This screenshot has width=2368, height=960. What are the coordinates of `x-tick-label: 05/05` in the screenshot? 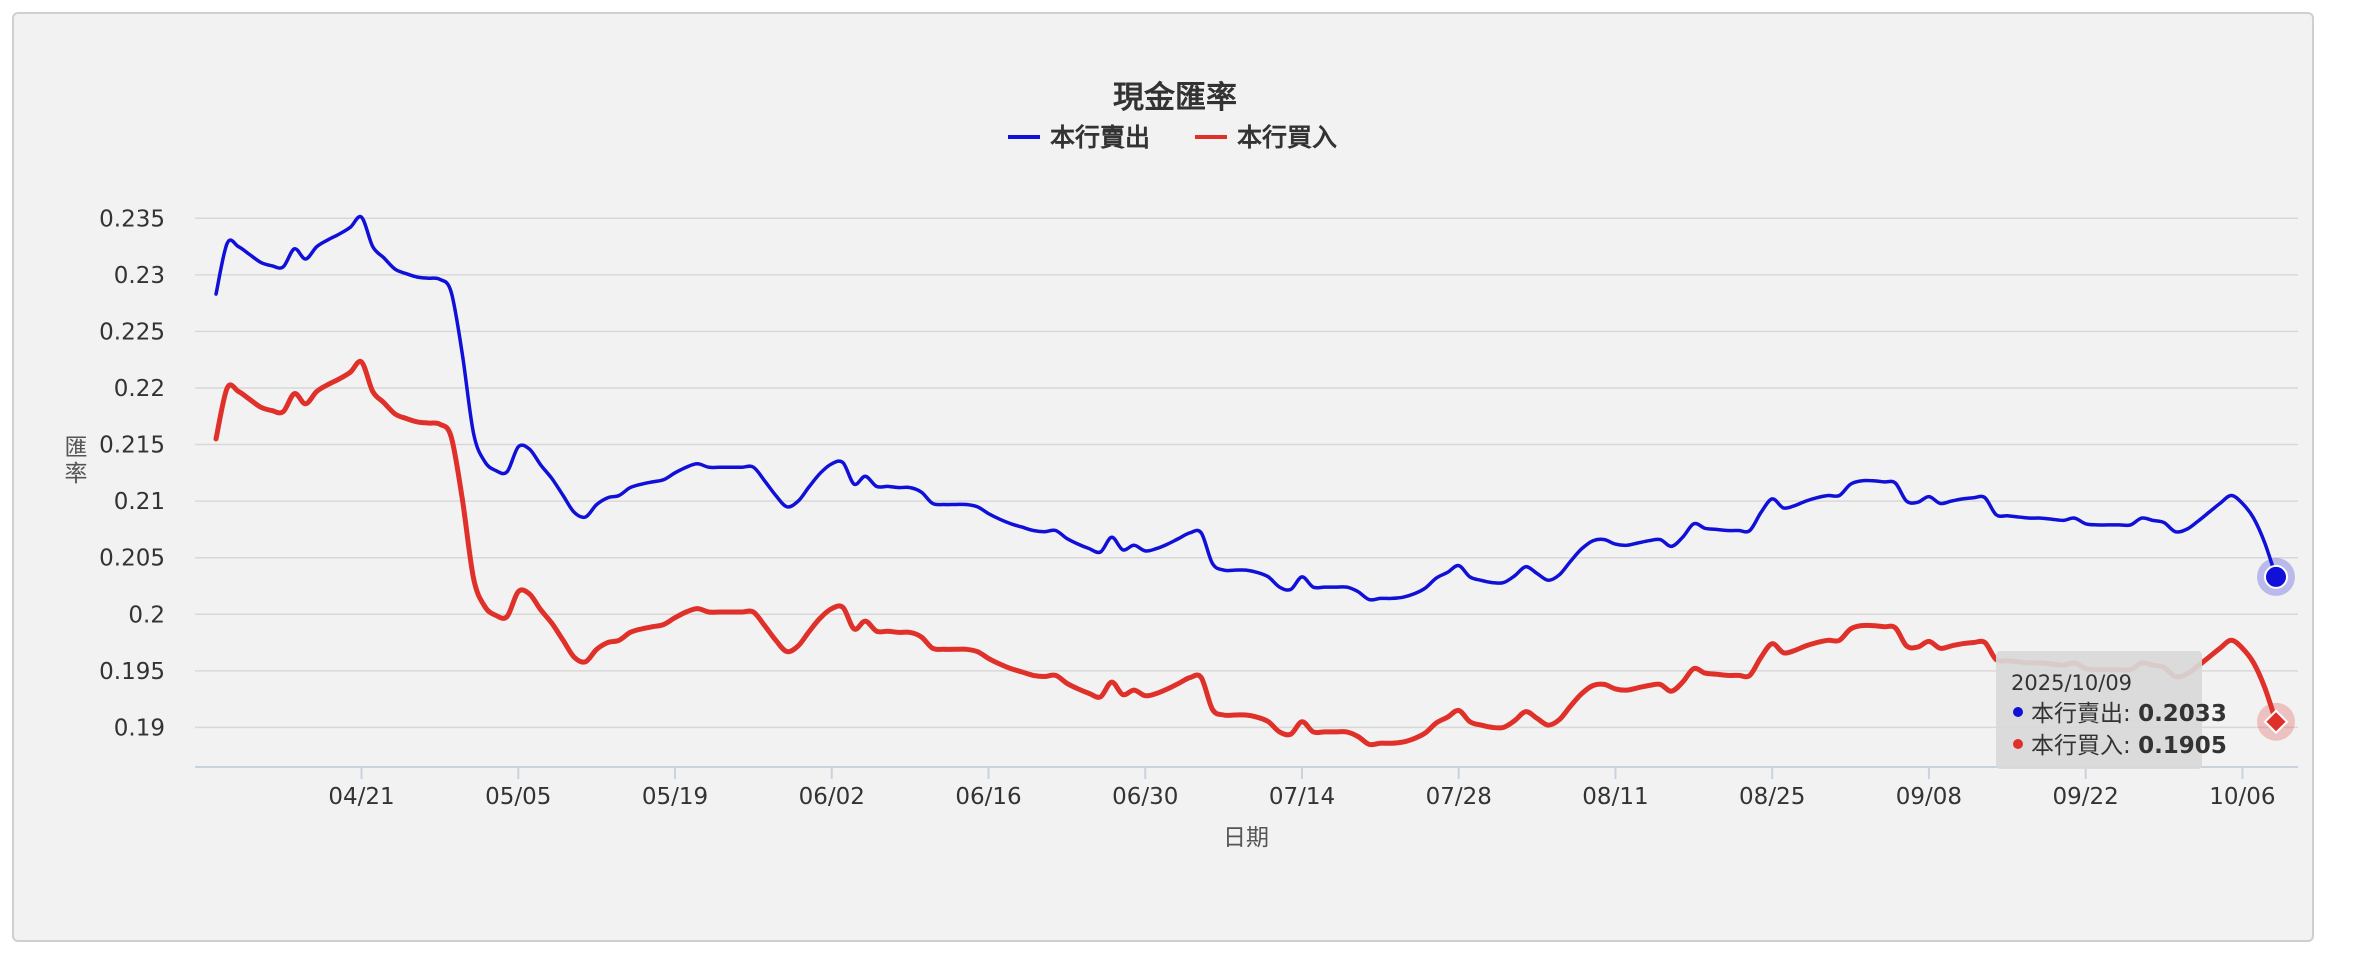 It's located at (518, 797).